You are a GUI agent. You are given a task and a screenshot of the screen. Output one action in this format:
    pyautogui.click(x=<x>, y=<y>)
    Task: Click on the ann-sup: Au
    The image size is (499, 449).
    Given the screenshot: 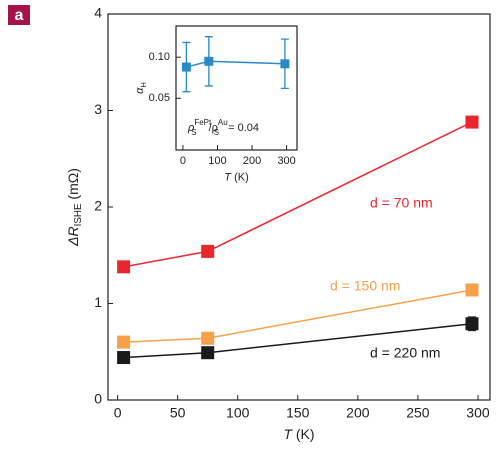 What is the action you would take?
    pyautogui.click(x=223, y=122)
    